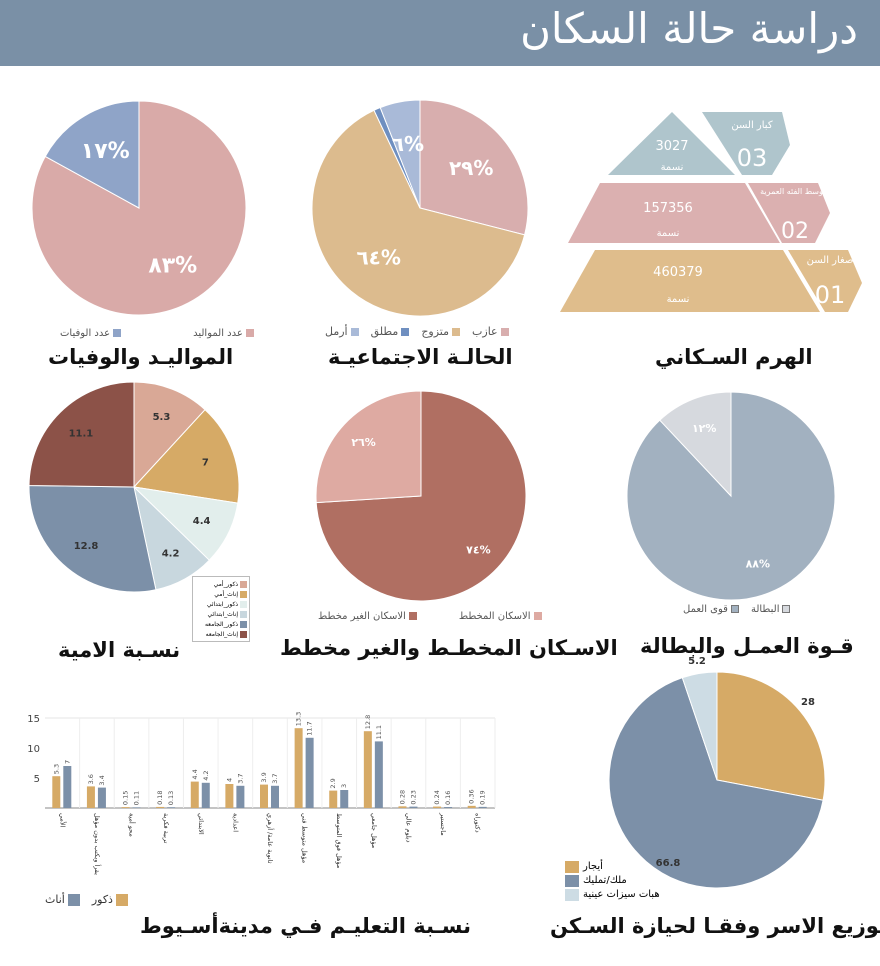 This screenshot has height=966, width=880. I want to click on legend-label: ذكور_ابتدائي, so click(222, 604).